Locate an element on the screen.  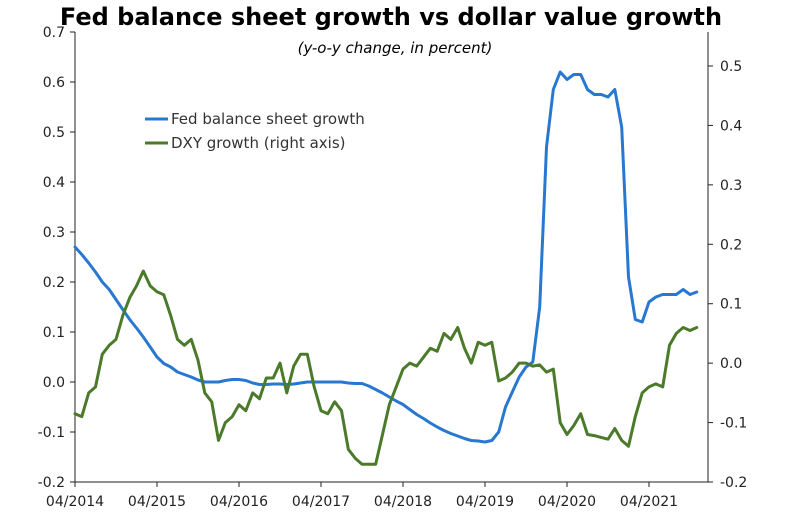
left-tick-label: 0.4 is located at coordinates (54, 183).